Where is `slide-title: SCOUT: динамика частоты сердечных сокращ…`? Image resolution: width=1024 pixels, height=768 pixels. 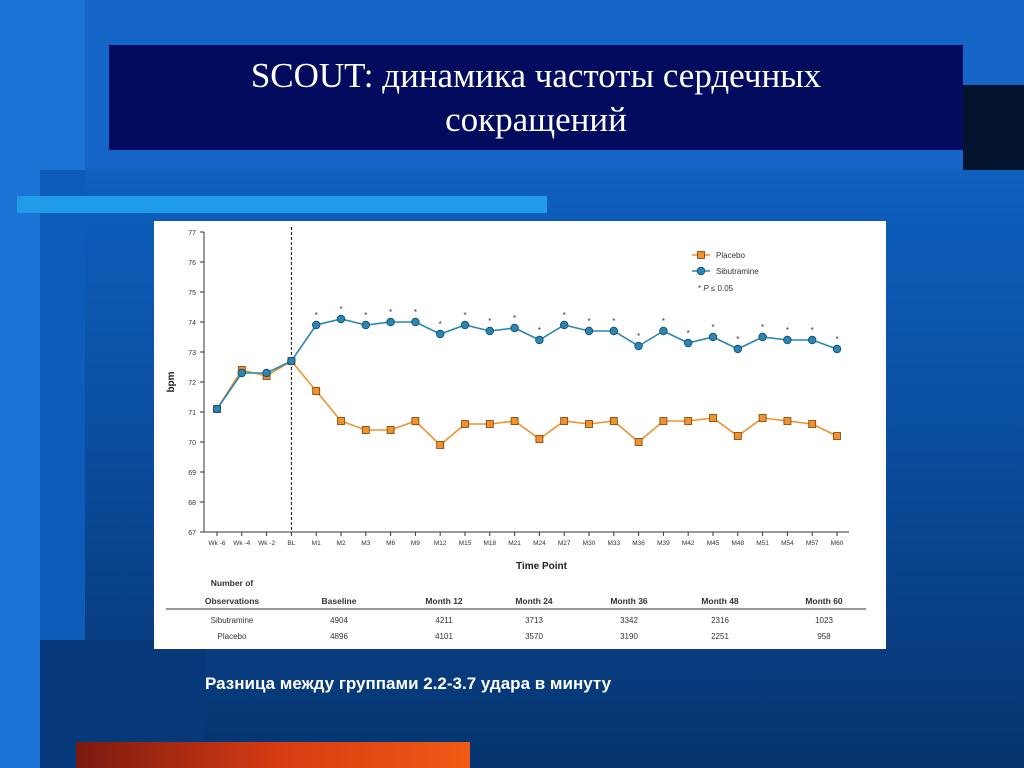
slide-title: SCOUT: динамика частоты сердечных сокращ… is located at coordinates (536, 97).